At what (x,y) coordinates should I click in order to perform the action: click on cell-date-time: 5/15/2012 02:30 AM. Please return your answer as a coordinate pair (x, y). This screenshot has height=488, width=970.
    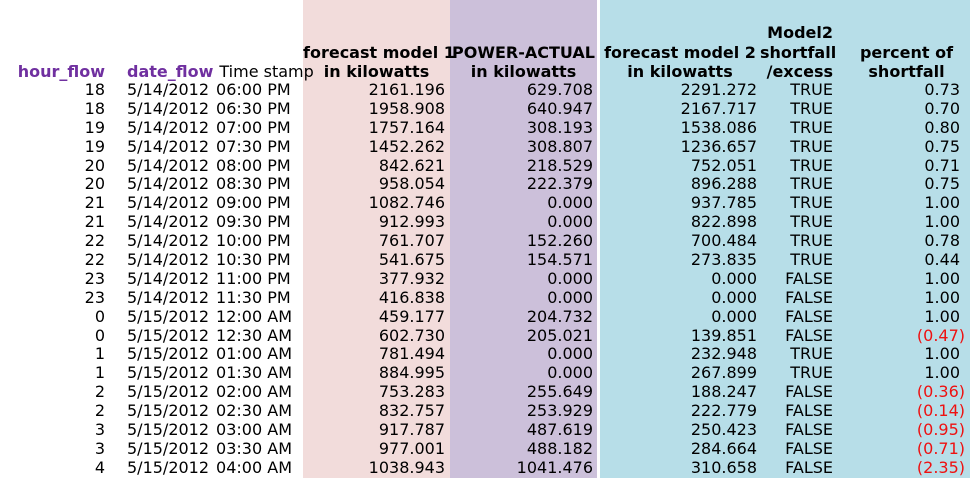
    Looking at the image, I should click on (207, 411).